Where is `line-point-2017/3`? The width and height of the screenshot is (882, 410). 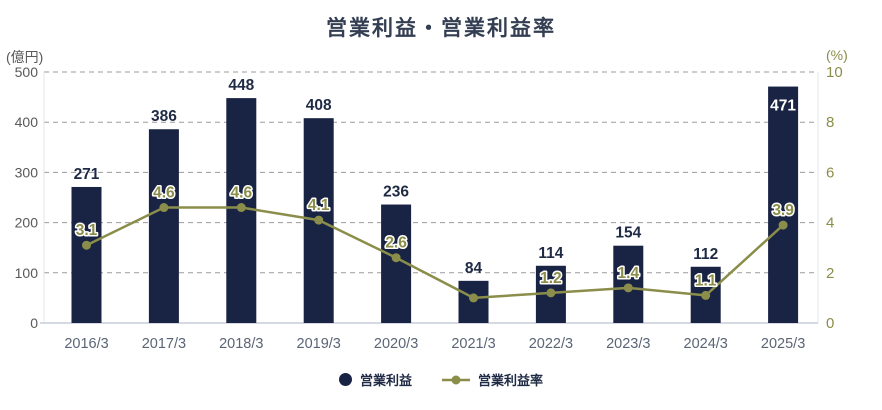
line-point-2017/3 is located at coordinates (164, 208).